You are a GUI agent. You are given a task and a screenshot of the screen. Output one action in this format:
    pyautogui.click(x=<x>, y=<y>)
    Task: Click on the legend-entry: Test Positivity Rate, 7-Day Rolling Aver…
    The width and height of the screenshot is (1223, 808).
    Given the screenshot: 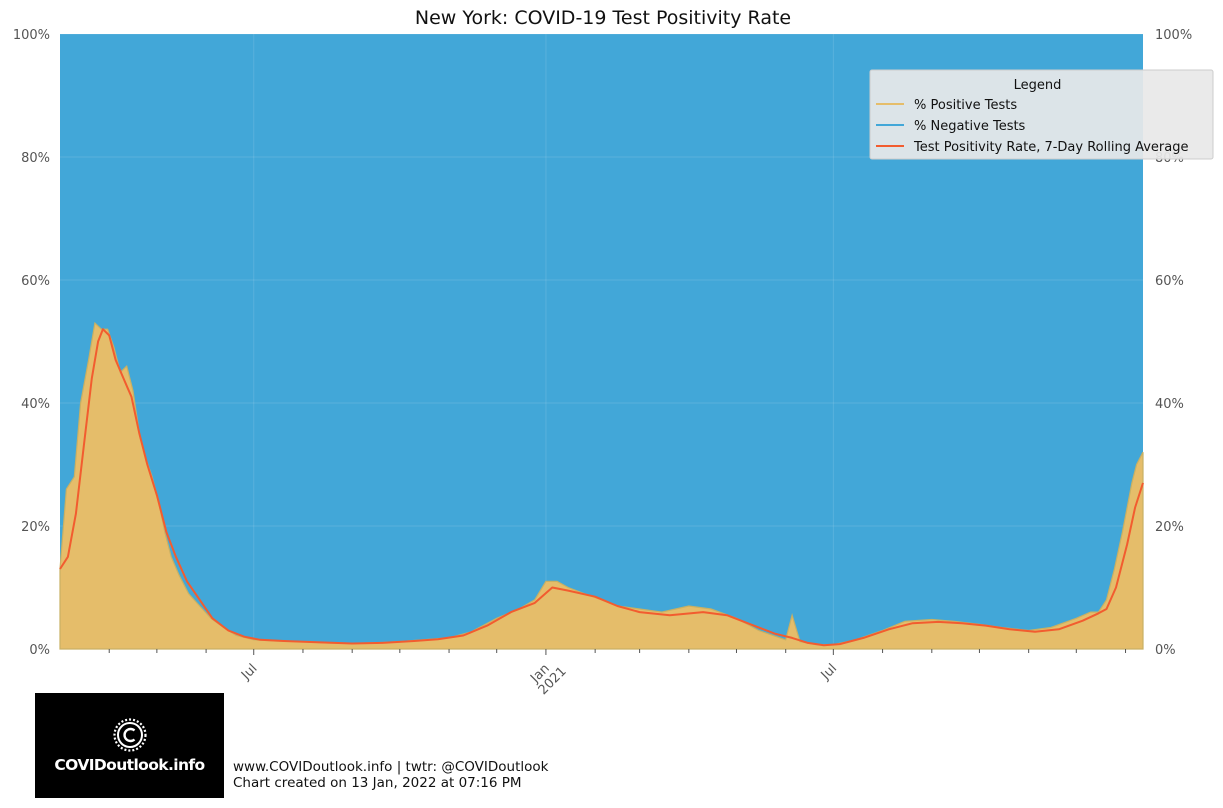 What is the action you would take?
    pyautogui.click(x=1050, y=147)
    